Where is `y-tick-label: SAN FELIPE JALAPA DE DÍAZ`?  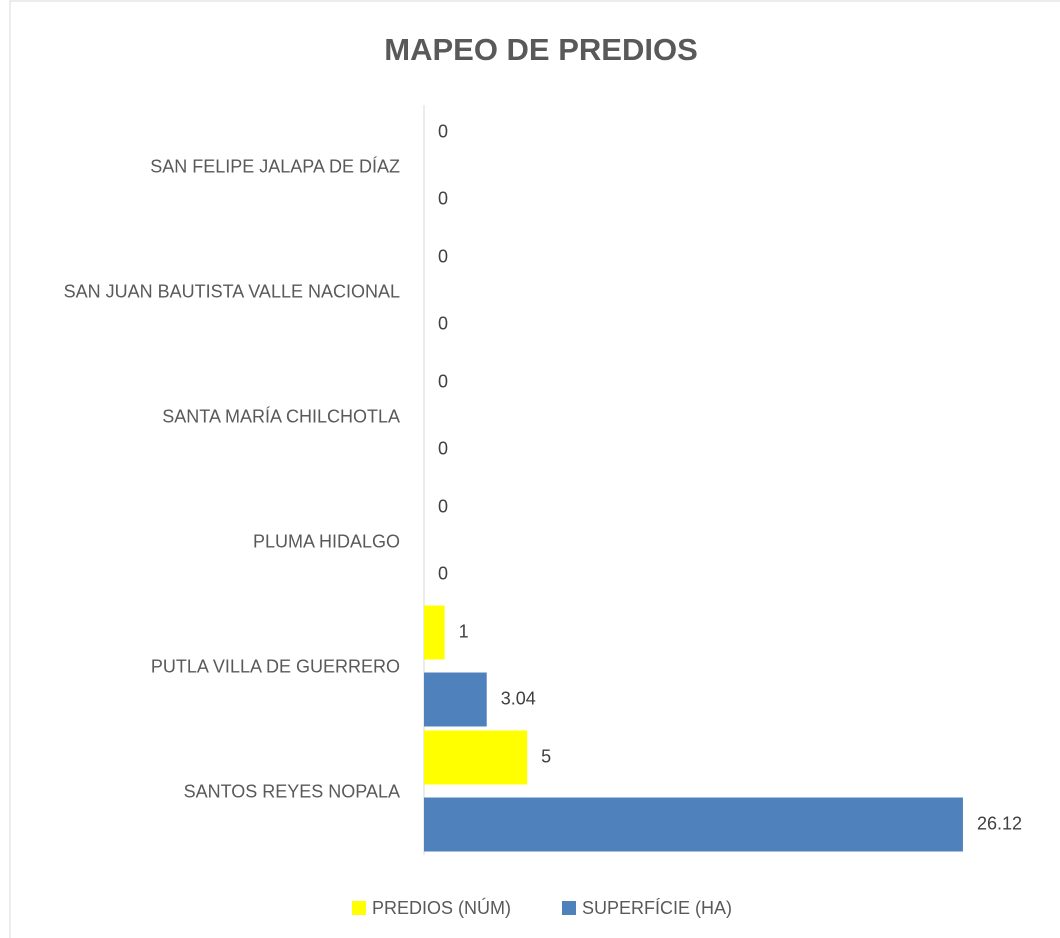
y-tick-label: SAN FELIPE JALAPA DE DÍAZ is located at coordinates (275, 166).